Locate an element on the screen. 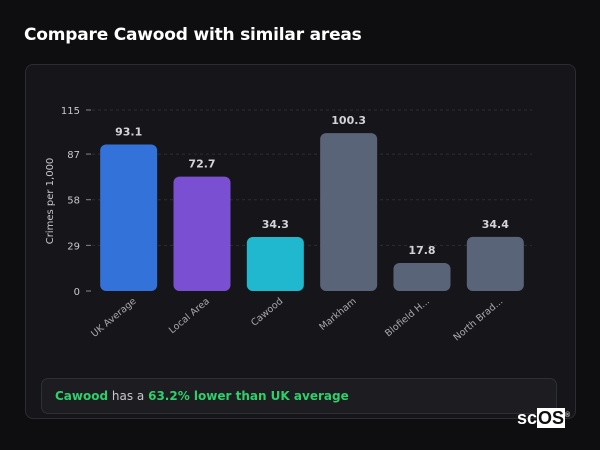 The image size is (600, 450). y-tick-label: 87 is located at coordinates (73, 155).